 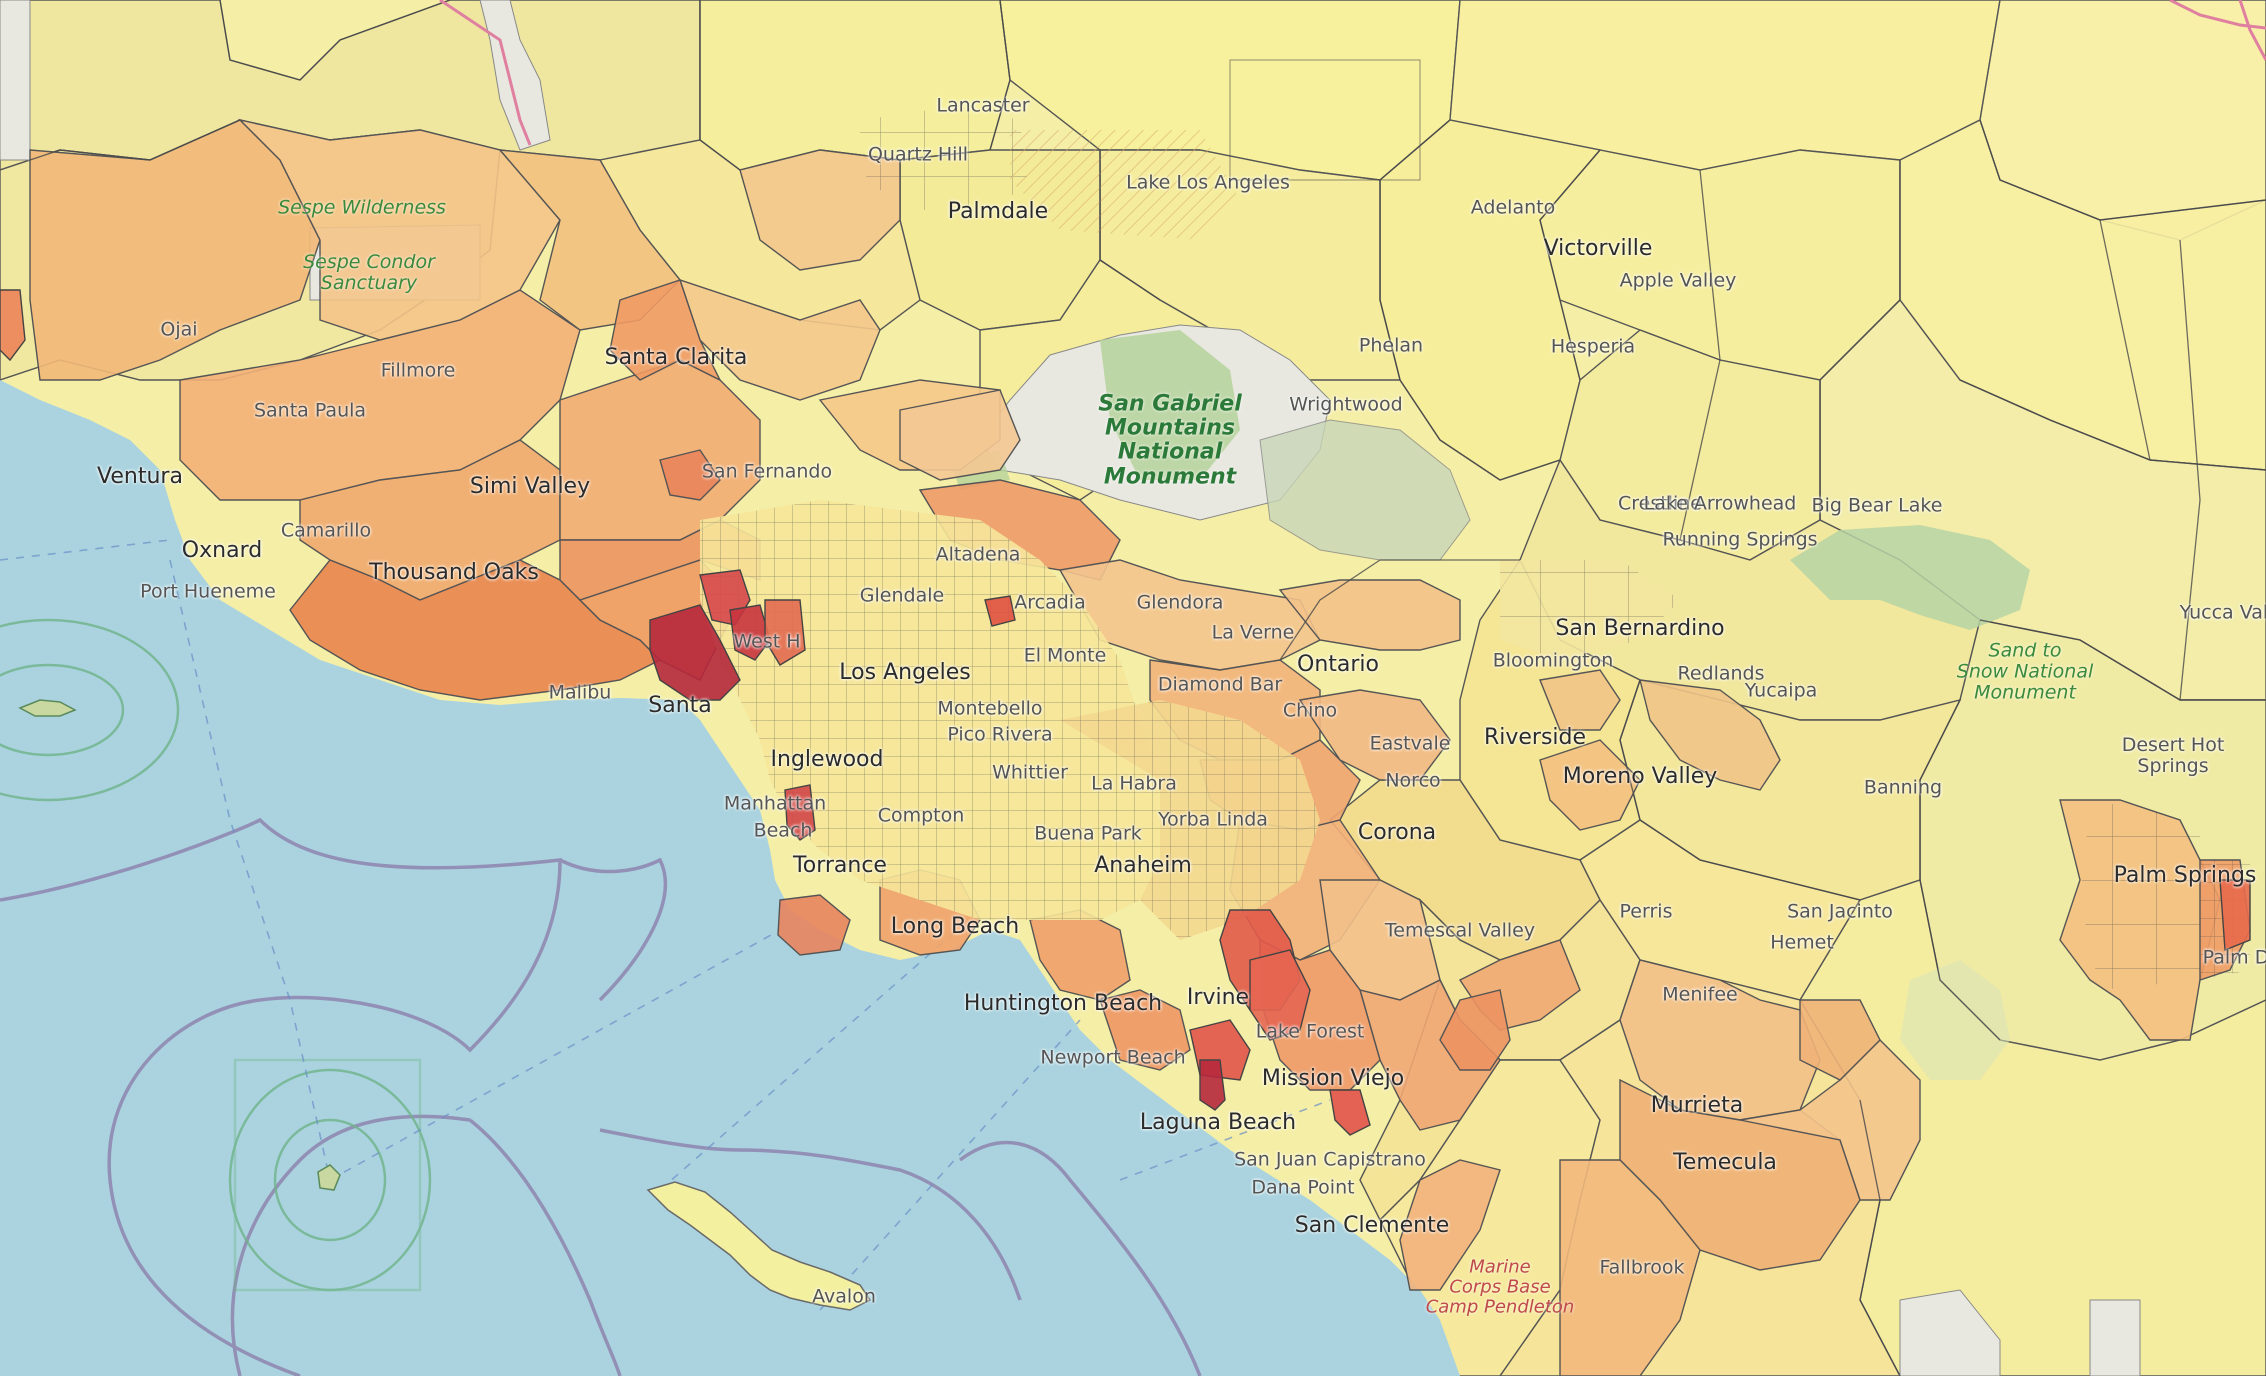 I want to click on santa-catalina-island, so click(x=759, y=1246).